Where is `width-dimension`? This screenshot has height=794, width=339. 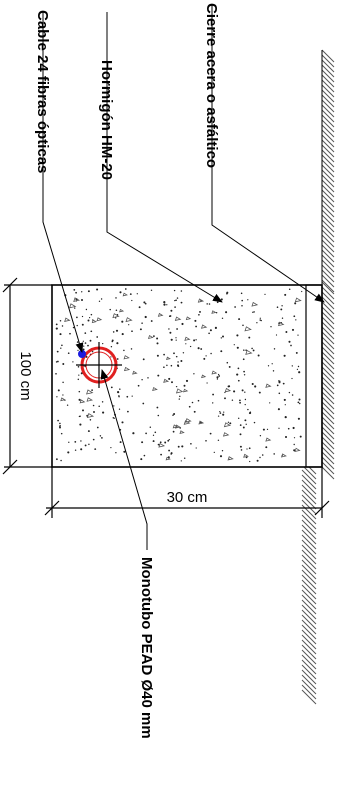
width-dimension is located at coordinates (187, 492).